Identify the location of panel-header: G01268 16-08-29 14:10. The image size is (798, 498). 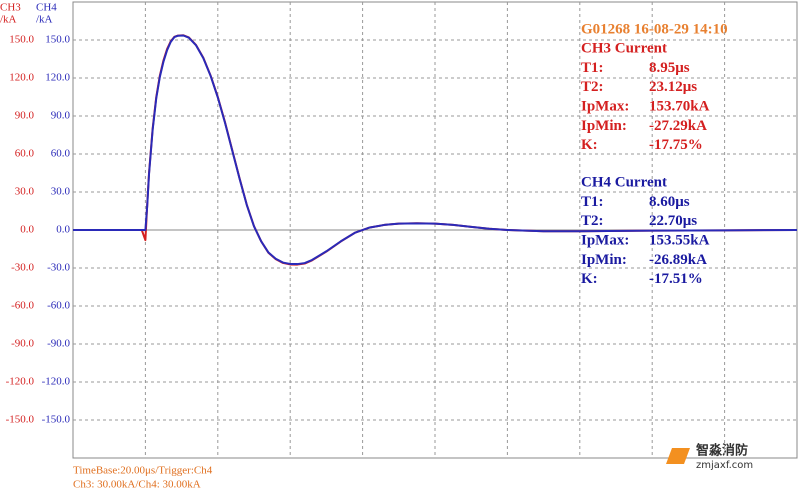
(654, 29).